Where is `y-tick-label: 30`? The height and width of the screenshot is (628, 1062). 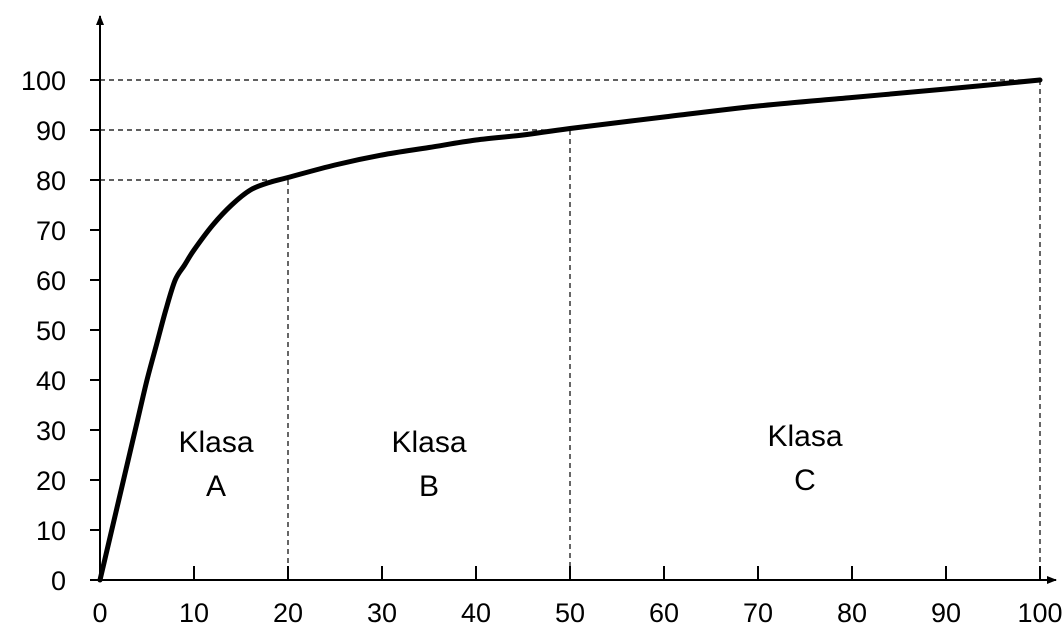 y-tick-label: 30 is located at coordinates (51, 431).